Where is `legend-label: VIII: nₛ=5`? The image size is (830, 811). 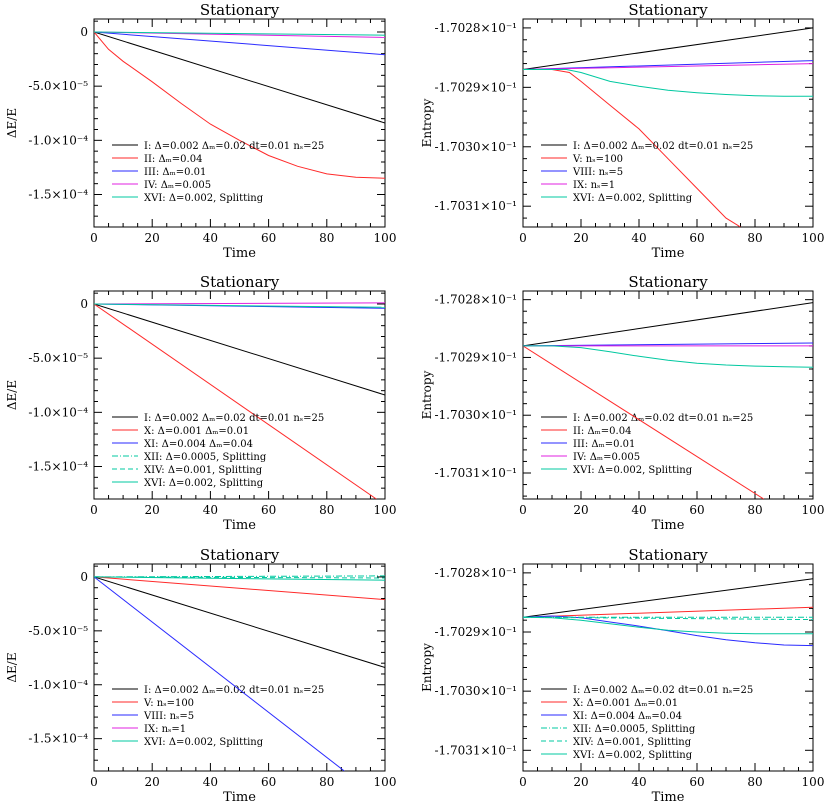 legend-label: VIII: nₛ=5 is located at coordinates (597, 172).